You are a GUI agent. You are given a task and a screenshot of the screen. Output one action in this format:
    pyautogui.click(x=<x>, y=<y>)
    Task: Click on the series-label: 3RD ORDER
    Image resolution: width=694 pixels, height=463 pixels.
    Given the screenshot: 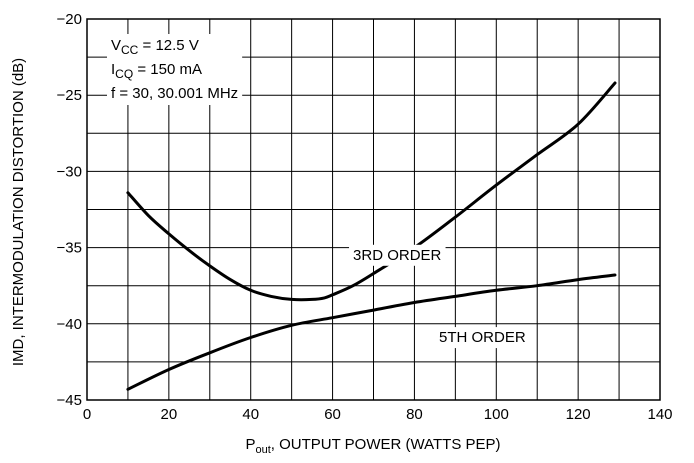 What is the action you would take?
    pyautogui.click(x=397, y=255)
    